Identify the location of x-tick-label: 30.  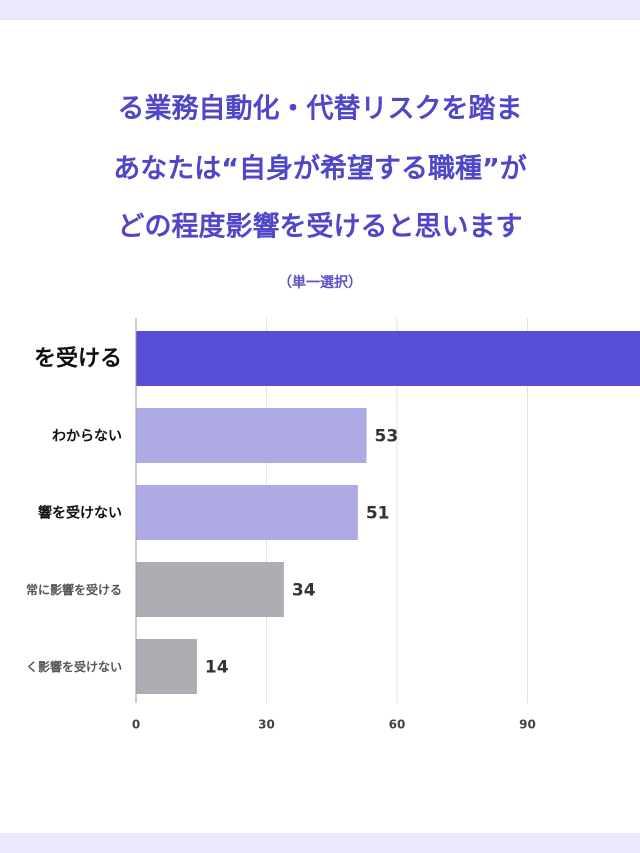
(266, 725).